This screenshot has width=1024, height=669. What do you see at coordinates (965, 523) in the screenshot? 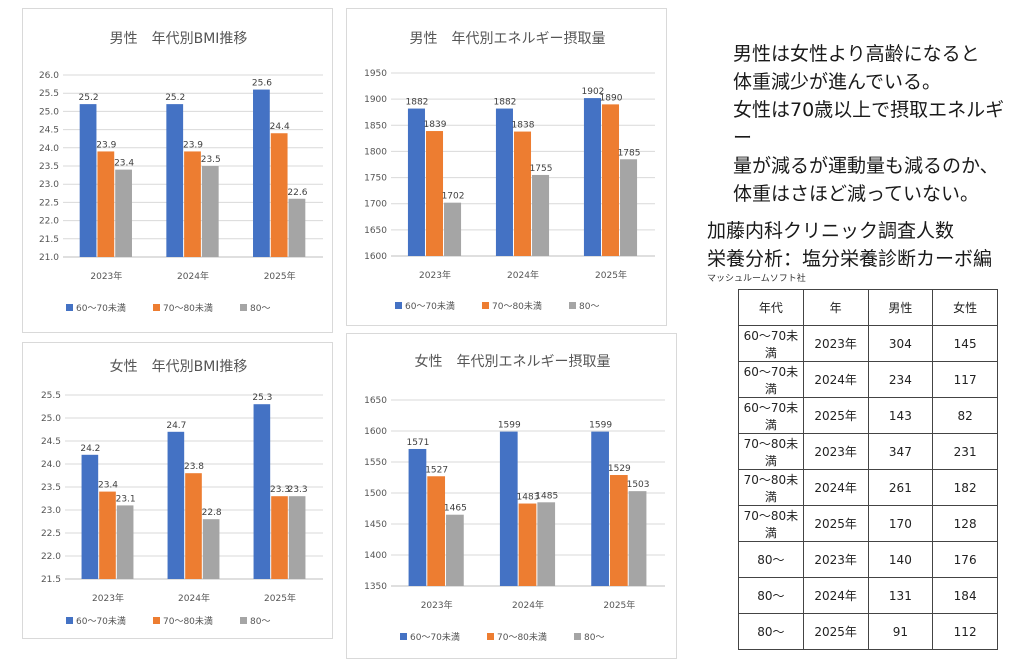
I see `cell-female: 128` at bounding box center [965, 523].